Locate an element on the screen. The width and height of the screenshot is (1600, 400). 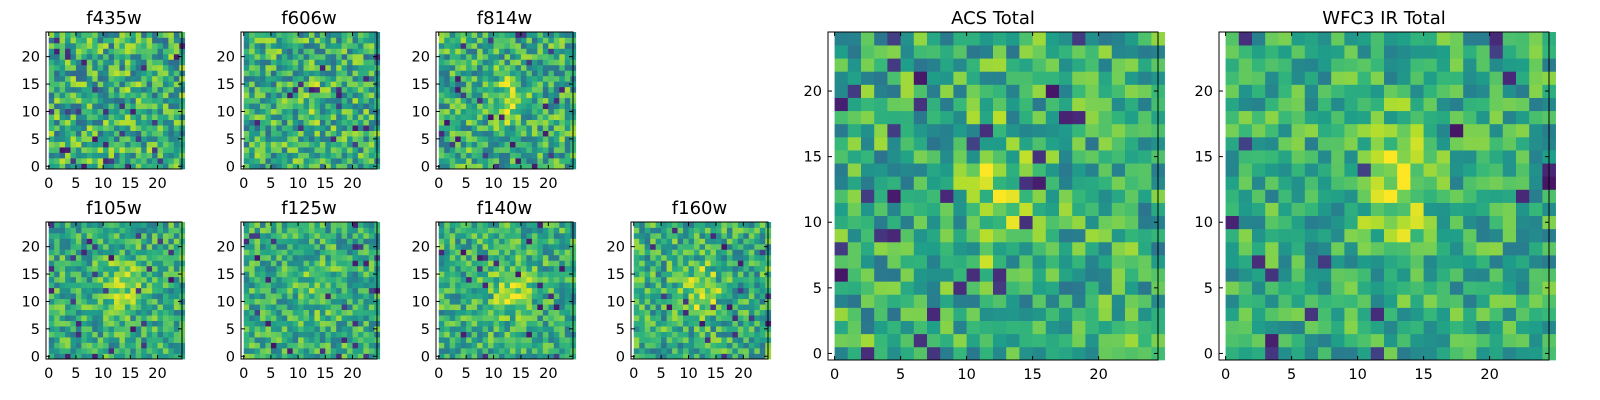
y-tick-label: 20 is located at coordinates (421, 248).